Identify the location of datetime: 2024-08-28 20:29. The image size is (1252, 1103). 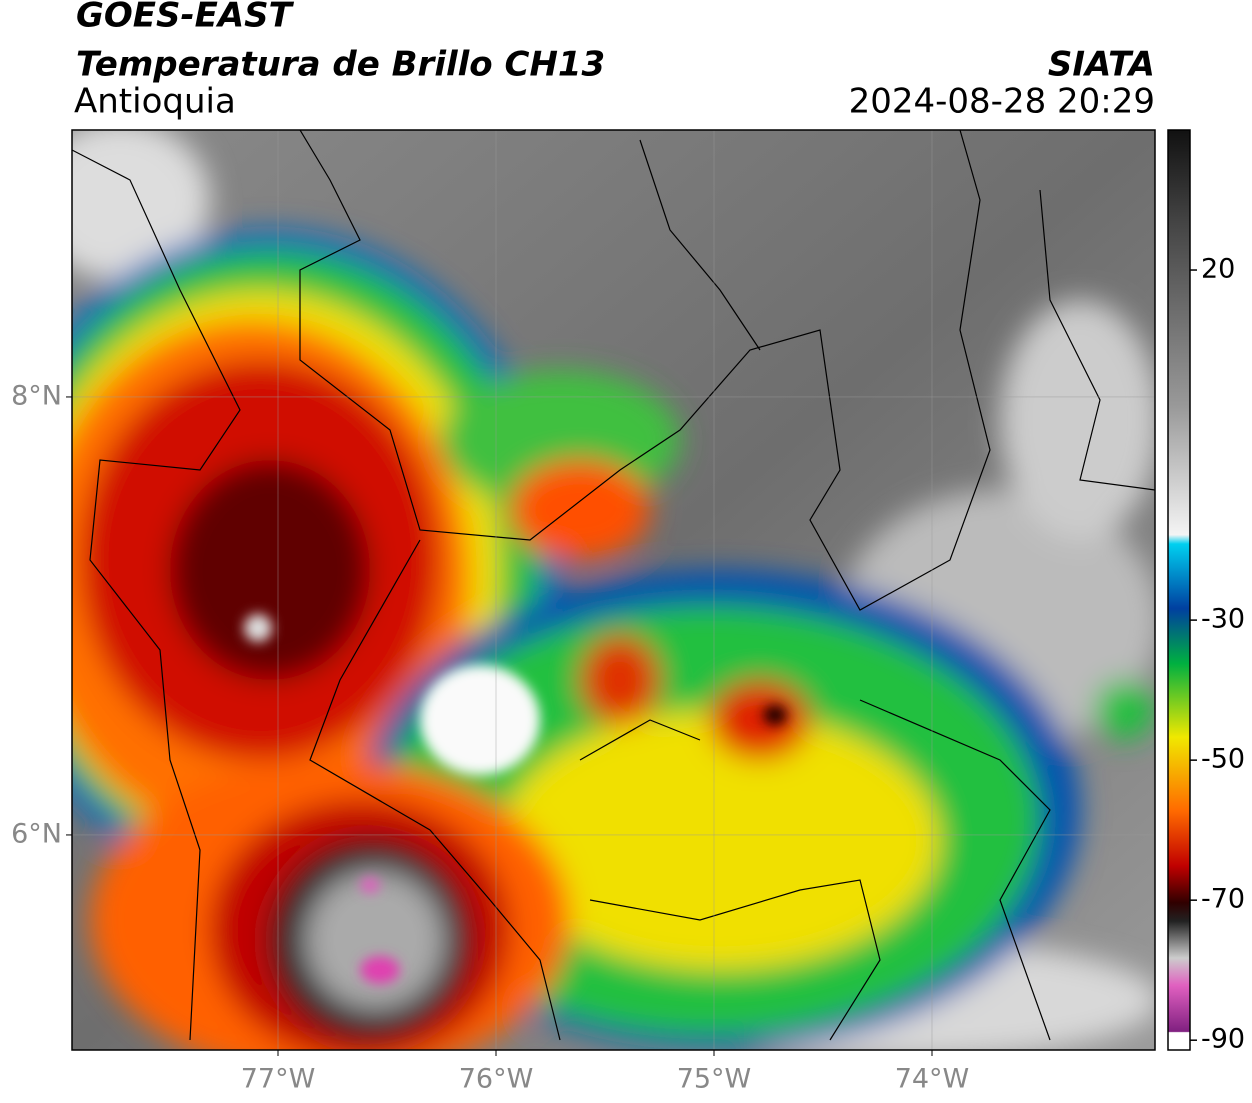
(1002, 102).